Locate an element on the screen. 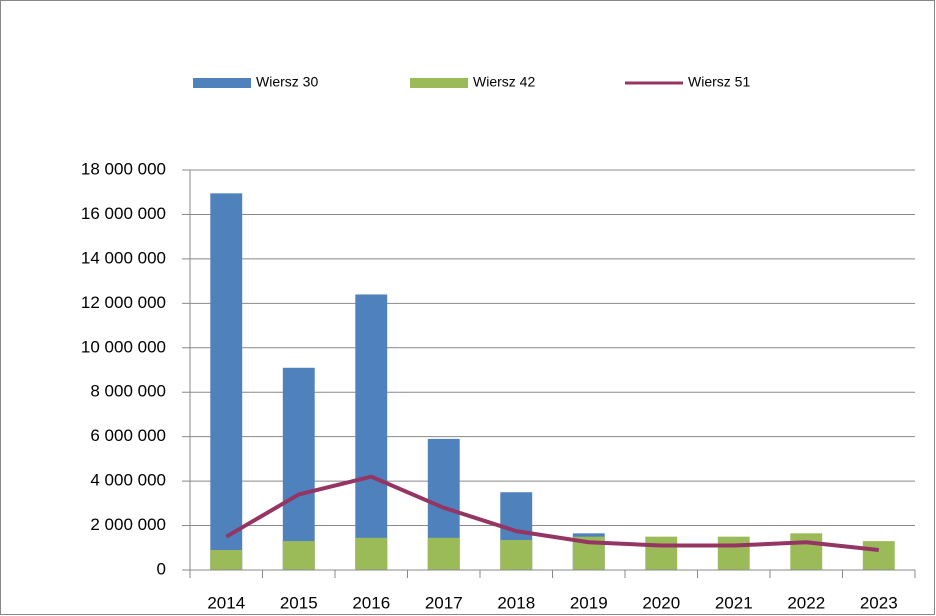  y-tick-label: 16 000 000 is located at coordinates (123, 213).